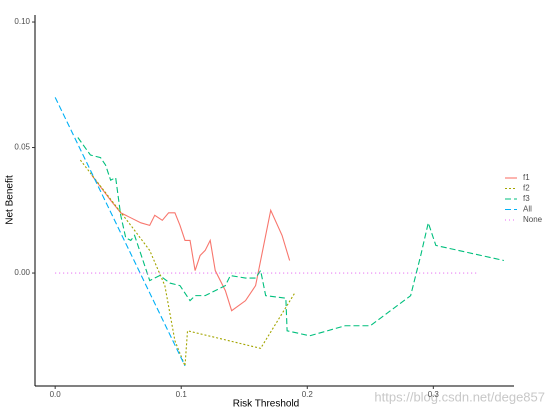 This screenshot has width=554, height=415. Describe the element at coordinates (459, 396) in the screenshot. I see `watermark: https://blog.csdn.net/dege857` at that location.